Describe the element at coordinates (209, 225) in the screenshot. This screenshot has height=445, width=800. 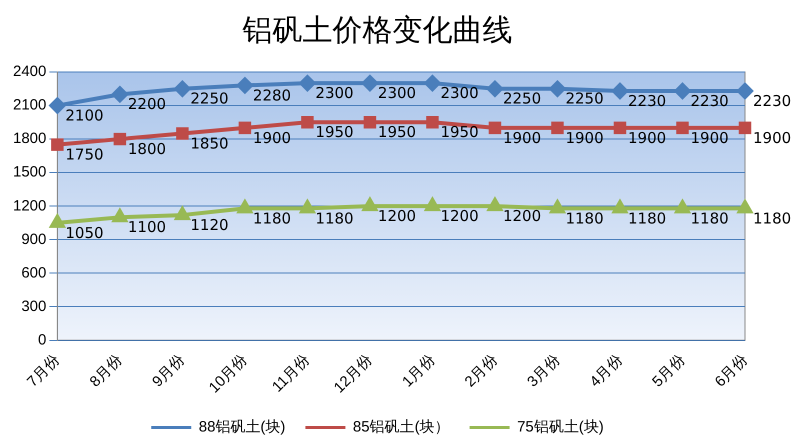
I see `data-label: 1120` at that location.